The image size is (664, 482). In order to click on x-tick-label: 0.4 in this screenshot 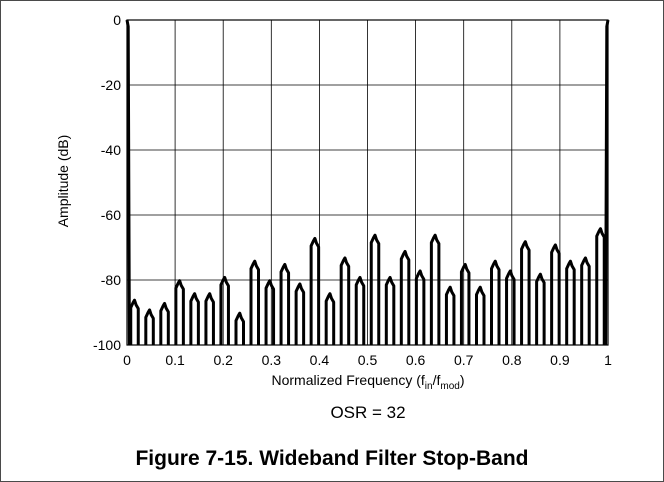, I will do `click(320, 360)`.